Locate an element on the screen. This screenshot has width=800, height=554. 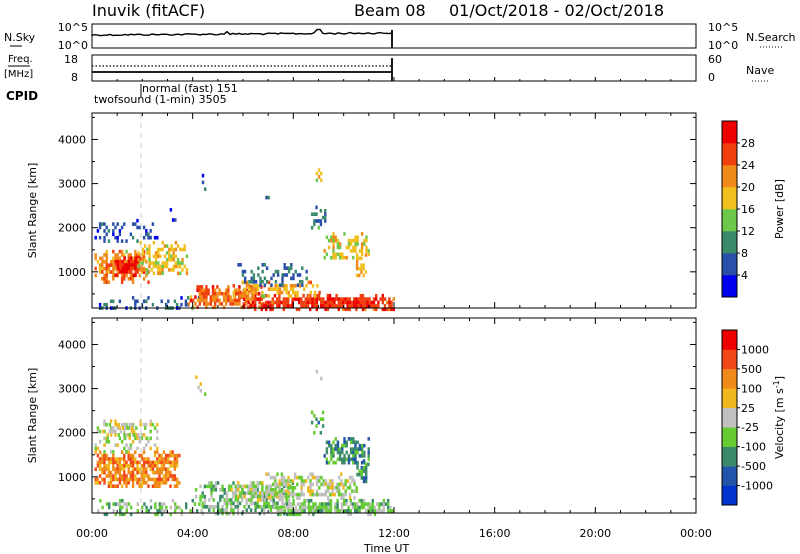
x-tick-label: 04:00 is located at coordinates (193, 533).